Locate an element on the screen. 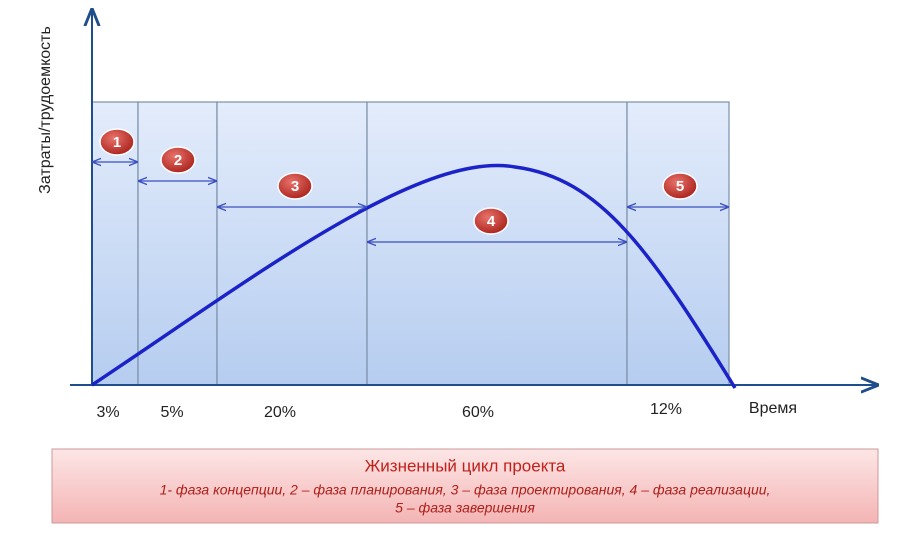 This screenshot has height=543, width=904. phase-number: 4 is located at coordinates (491, 221).